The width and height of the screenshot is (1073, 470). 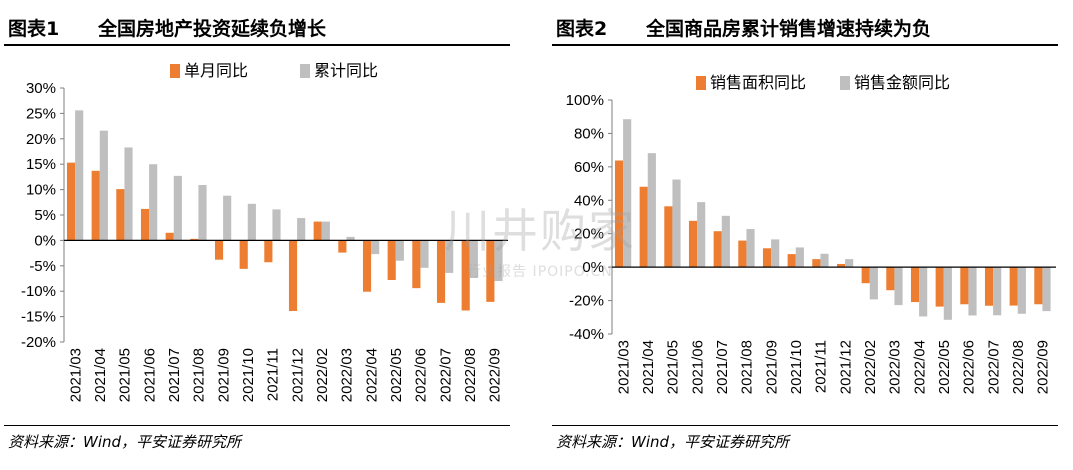 I want to click on legend-label: 累计同比, so click(x=346, y=70).